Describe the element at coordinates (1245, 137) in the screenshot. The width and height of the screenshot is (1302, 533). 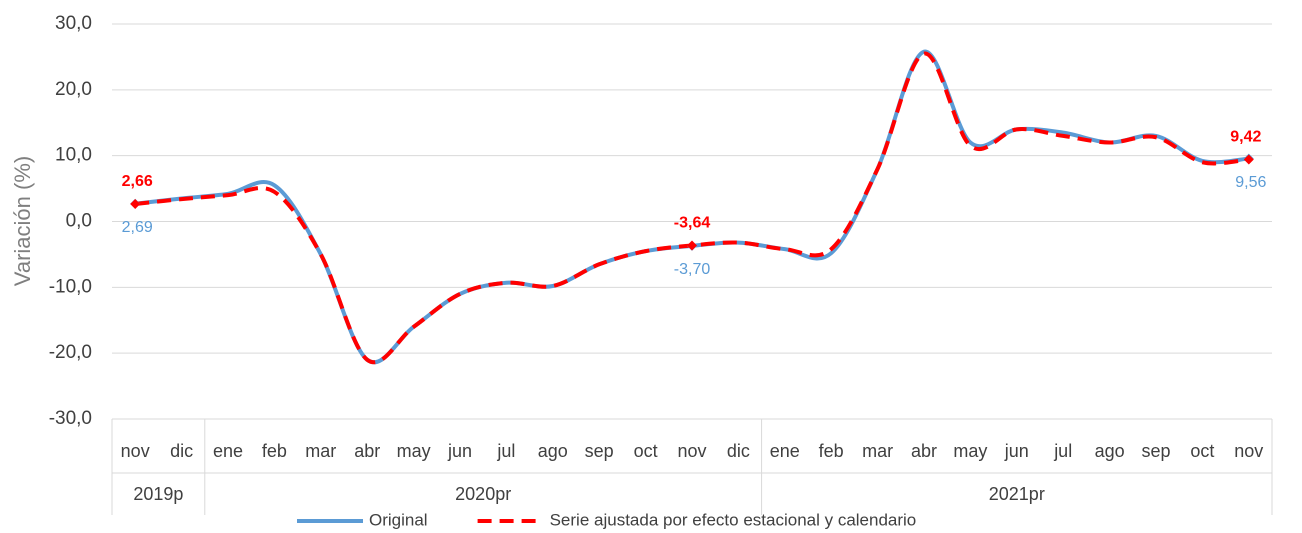
I see `data-label: 9,42` at that location.